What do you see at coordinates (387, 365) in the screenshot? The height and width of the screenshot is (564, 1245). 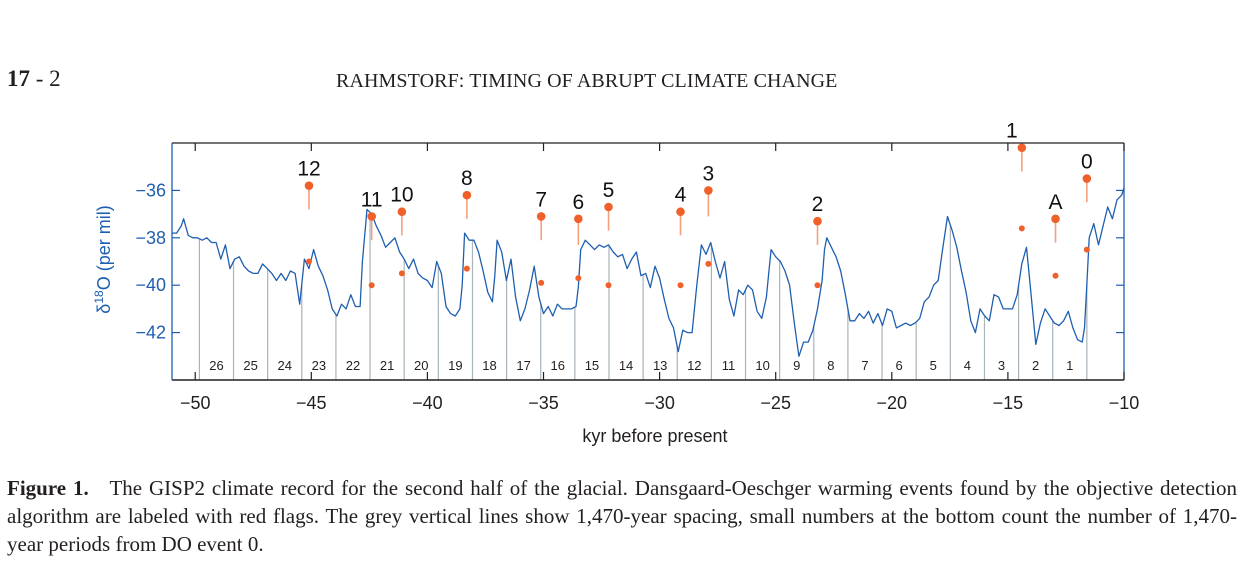 I see `period-count-label: 21` at bounding box center [387, 365].